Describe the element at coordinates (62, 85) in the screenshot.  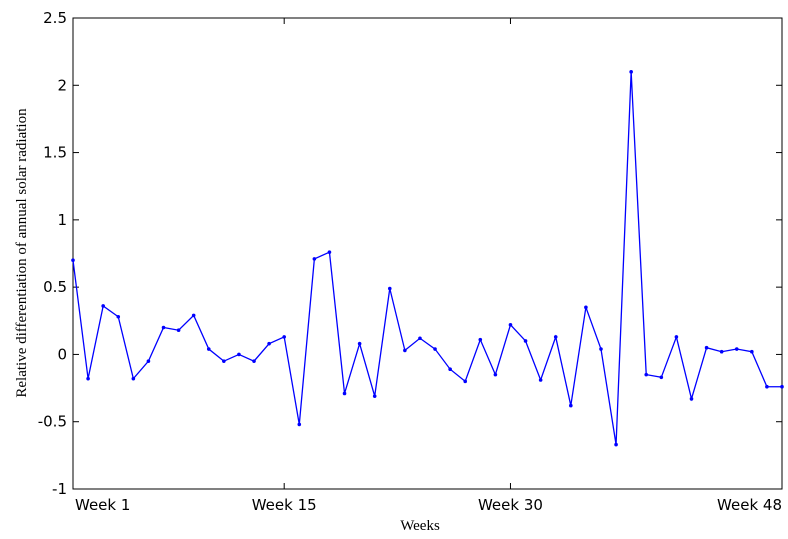
I see `y-tick-label: 2` at that location.